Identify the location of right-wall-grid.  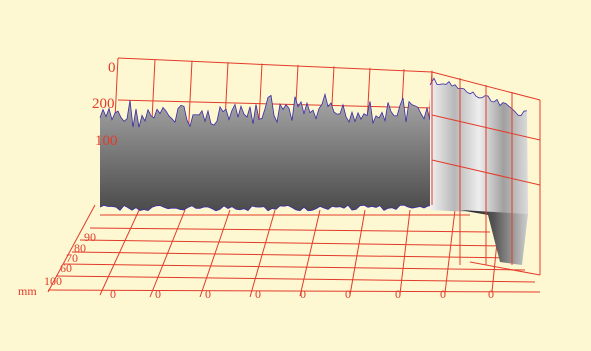
(486, 173).